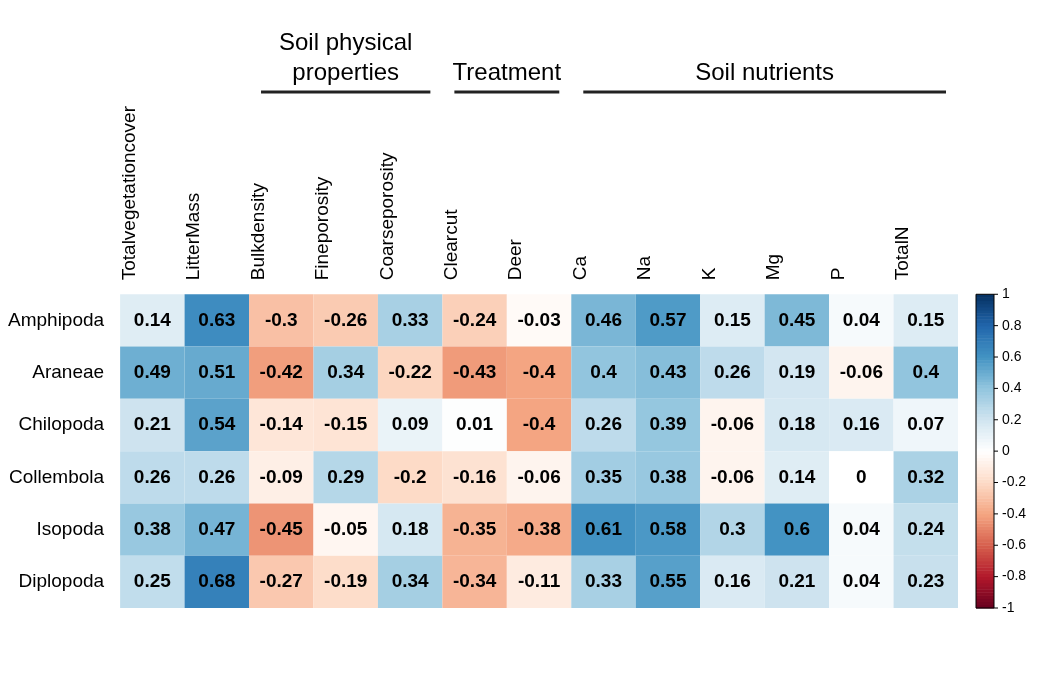 This screenshot has width=1063, height=675. I want to click on x-tick-label: TotalN, so click(902, 253).